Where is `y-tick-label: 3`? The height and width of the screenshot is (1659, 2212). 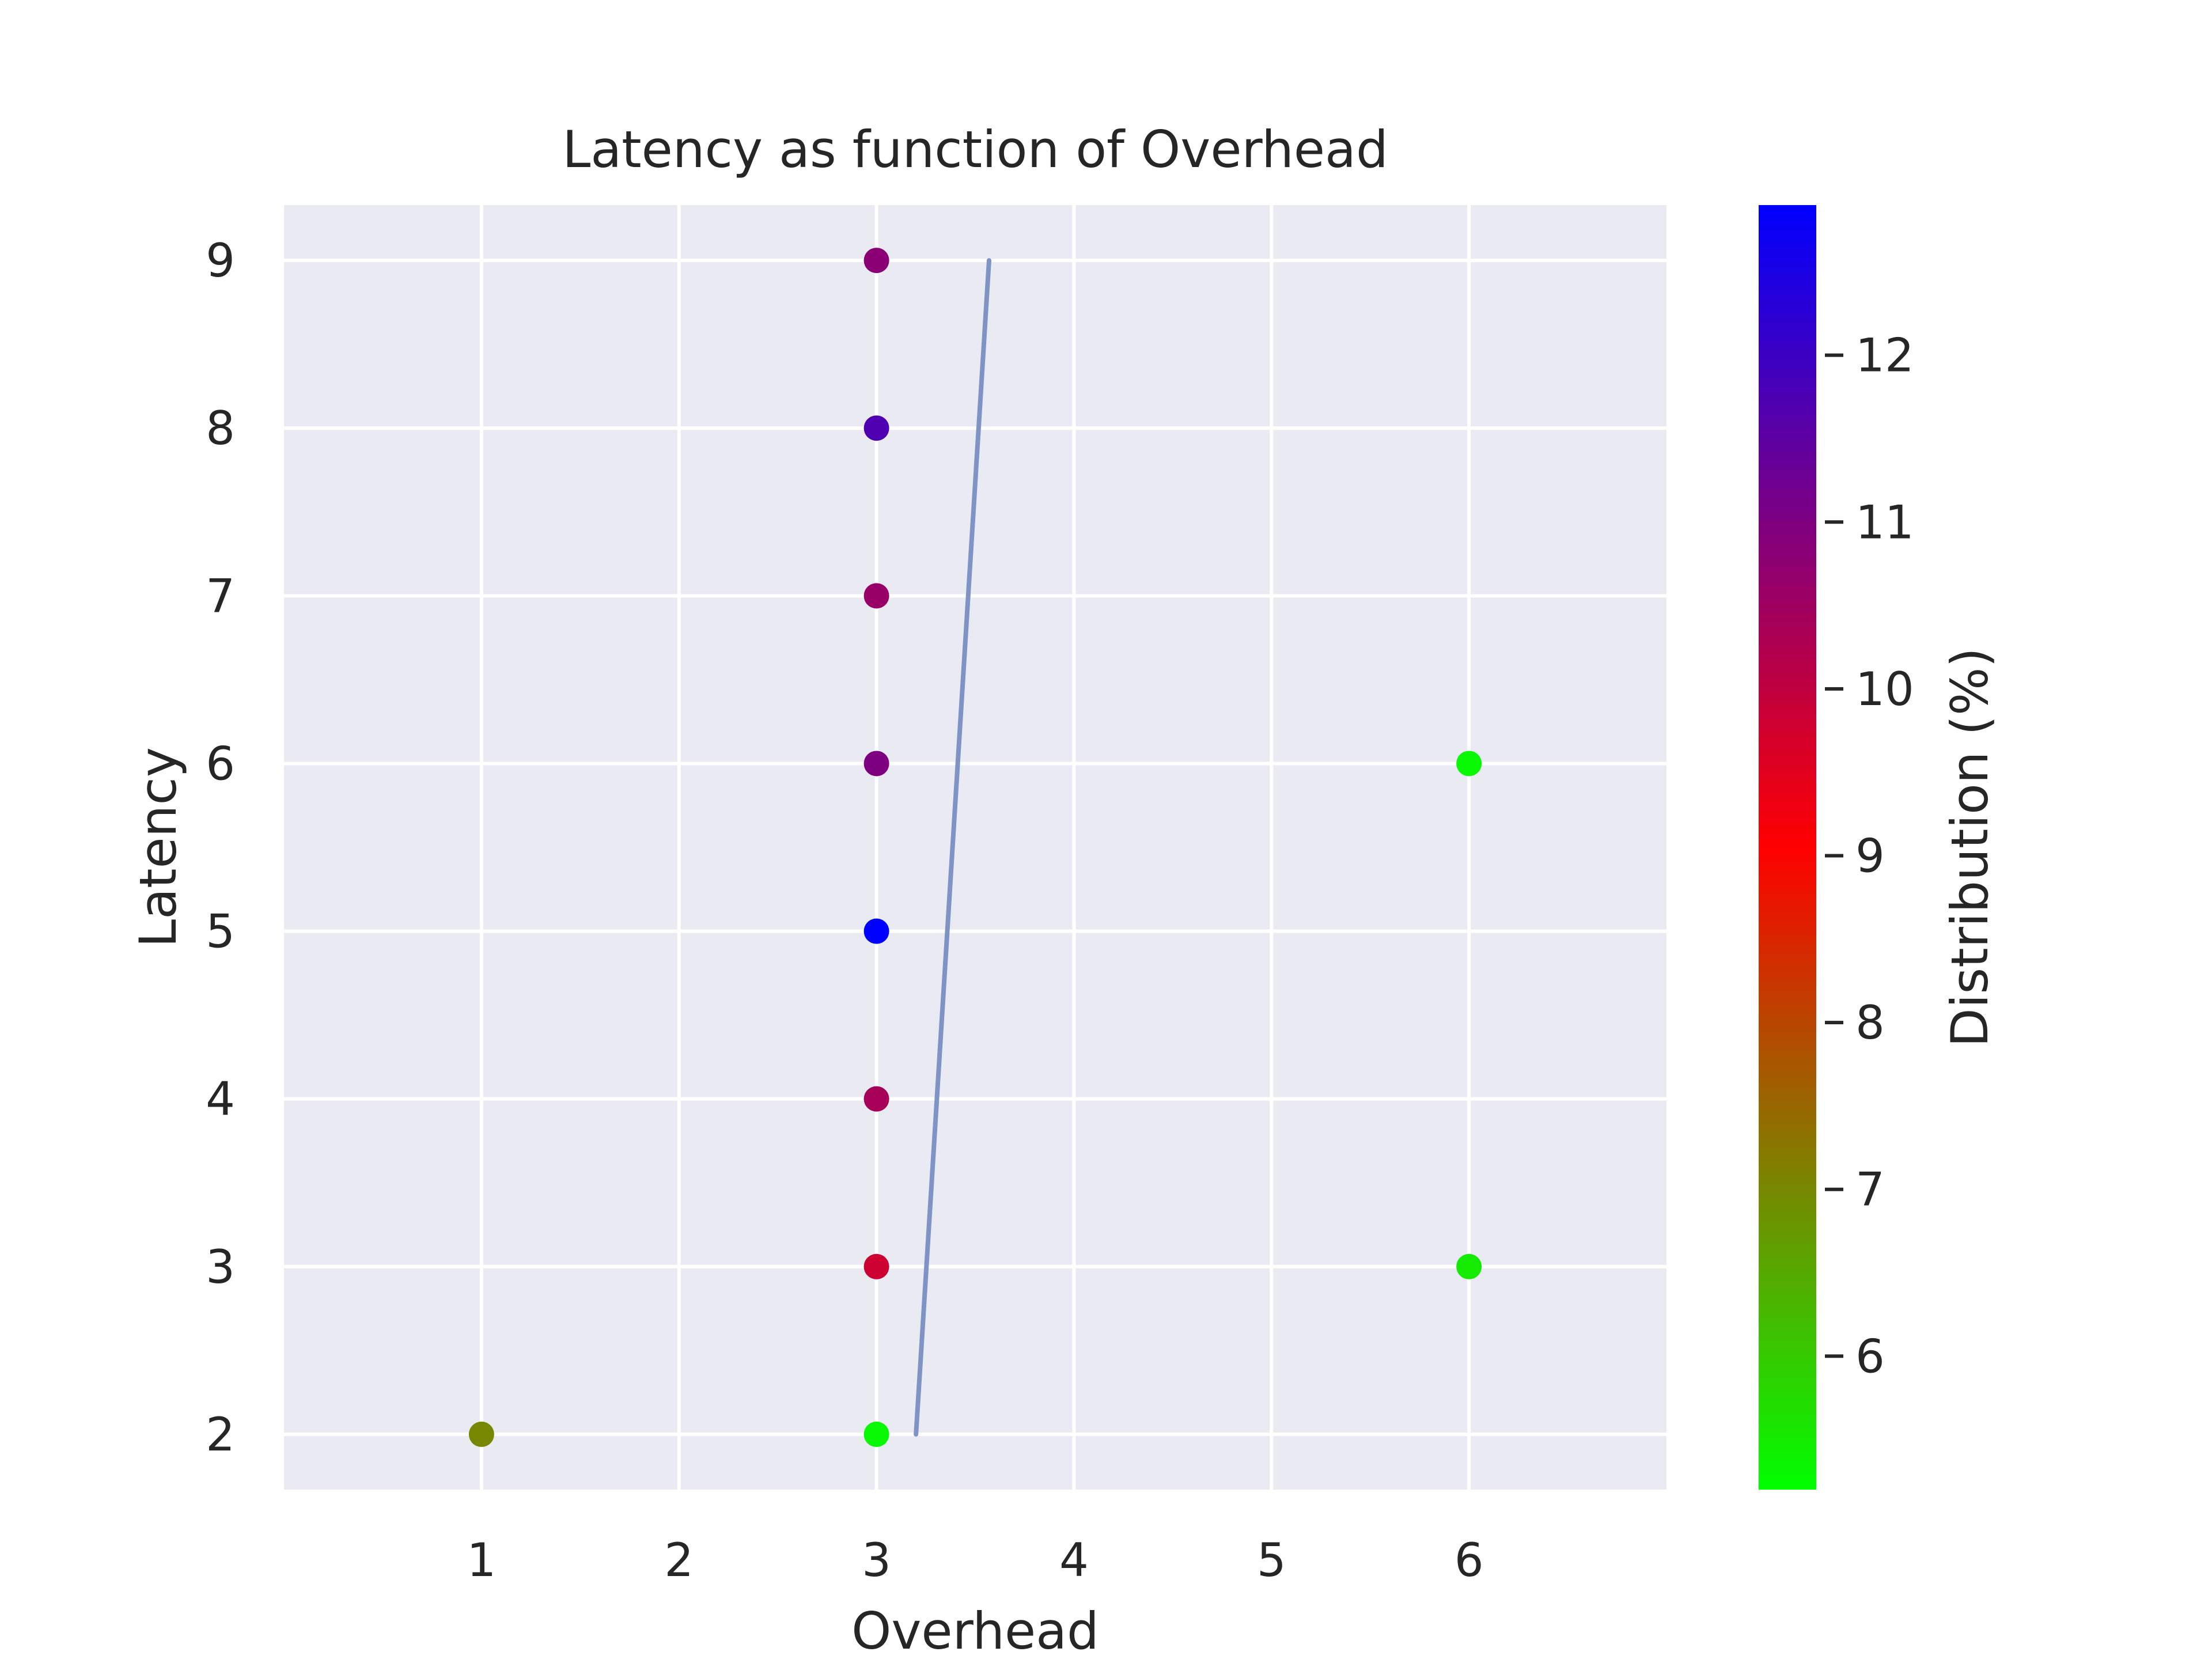
y-tick-label: 3 is located at coordinates (220, 1267).